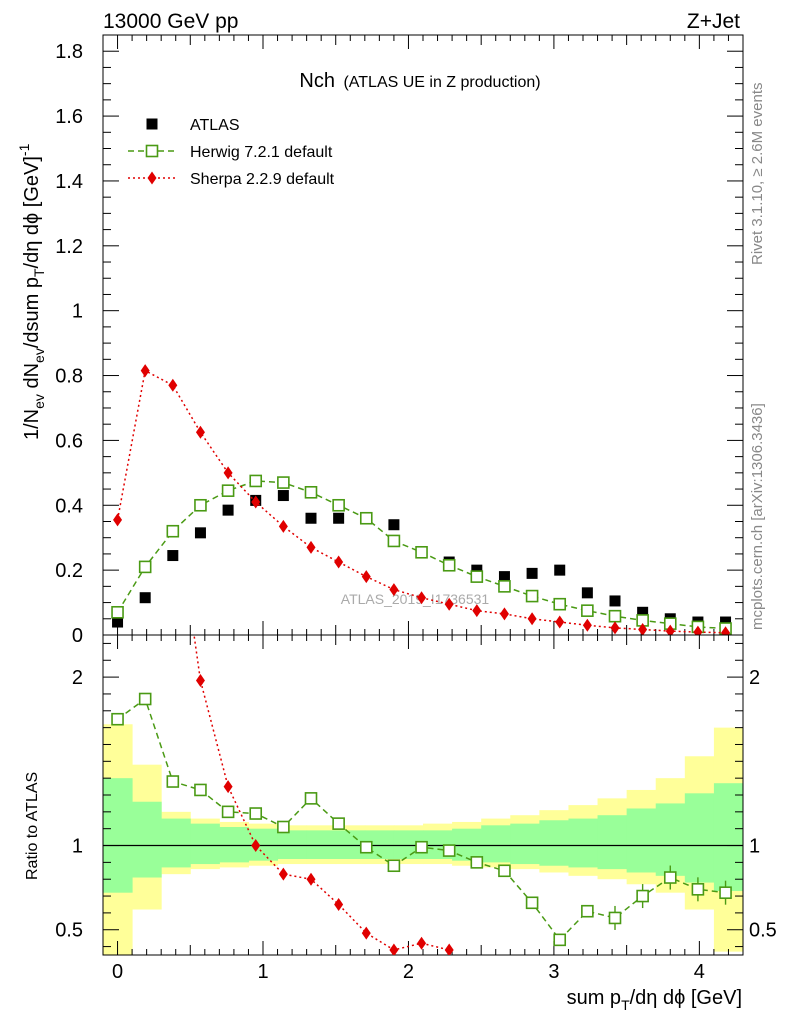 This screenshot has height=1024, width=786. What do you see at coordinates (262, 179) in the screenshot?
I see `legend-label: Sherpa 2.2.9 default` at bounding box center [262, 179].